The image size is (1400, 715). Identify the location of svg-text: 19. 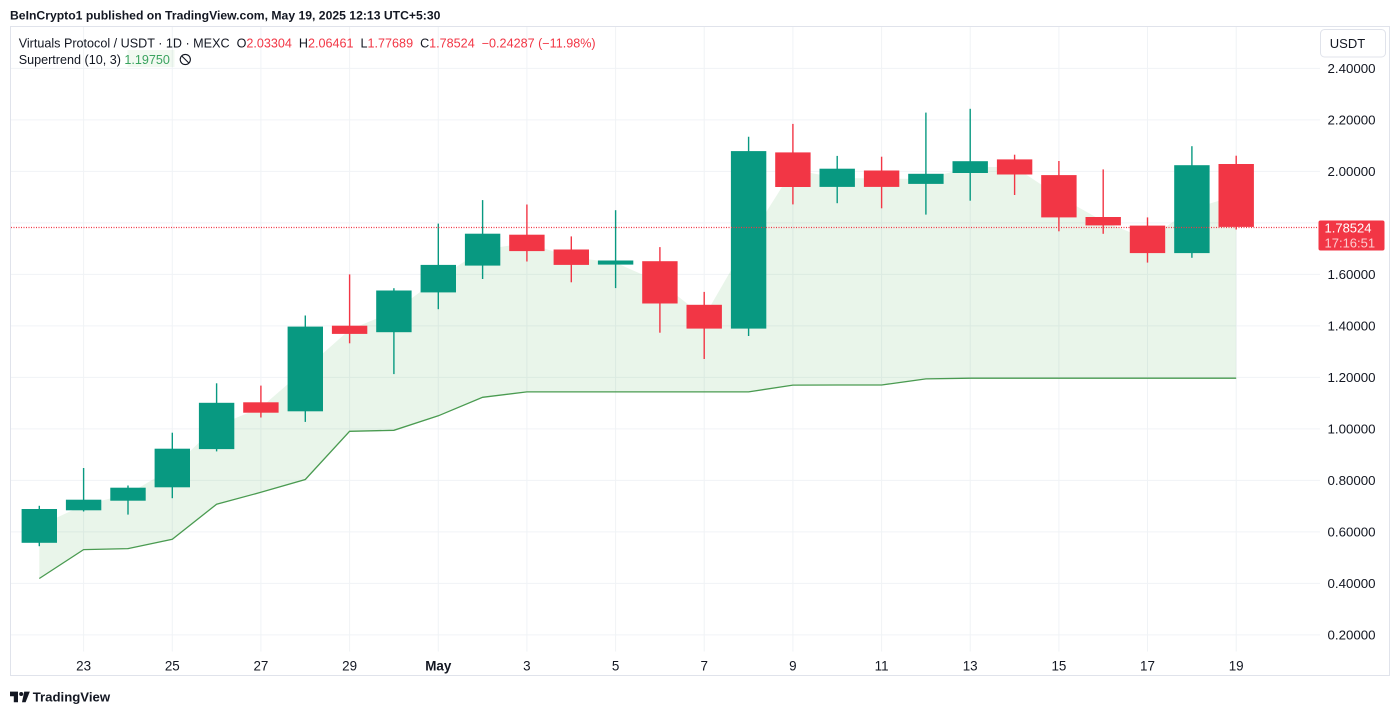
(1236, 666).